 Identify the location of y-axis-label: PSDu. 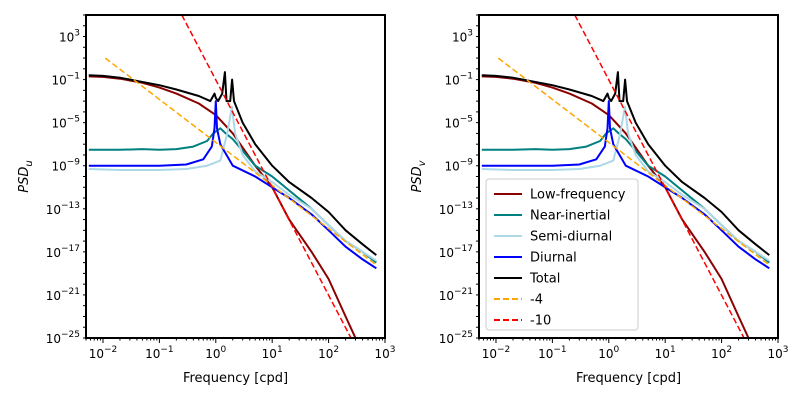
(26, 176).